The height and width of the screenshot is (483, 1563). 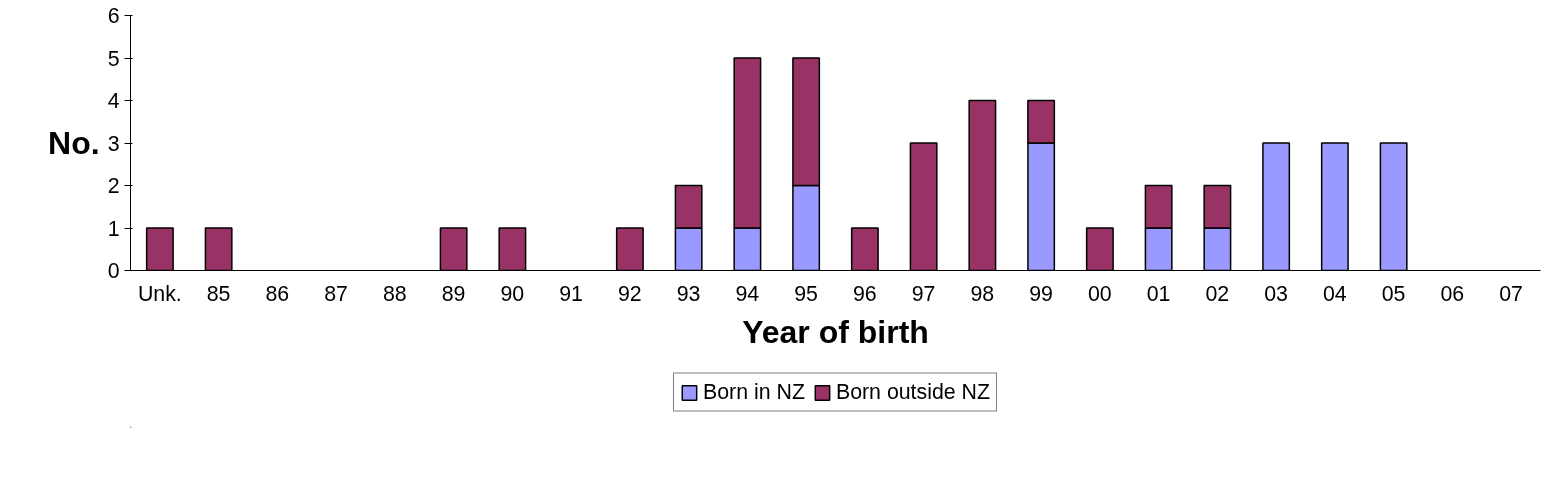 What do you see at coordinates (218, 293) in the screenshot?
I see `x-tick-label: 85` at bounding box center [218, 293].